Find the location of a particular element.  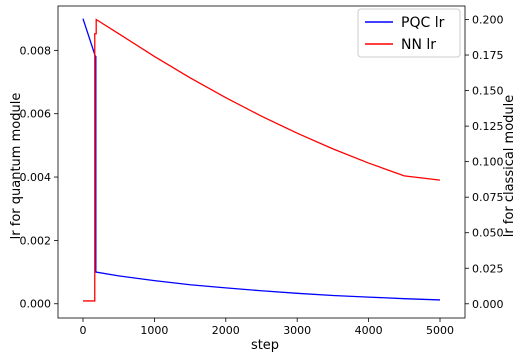

y-left-tick-label: 0.006 is located at coordinates (36, 114).